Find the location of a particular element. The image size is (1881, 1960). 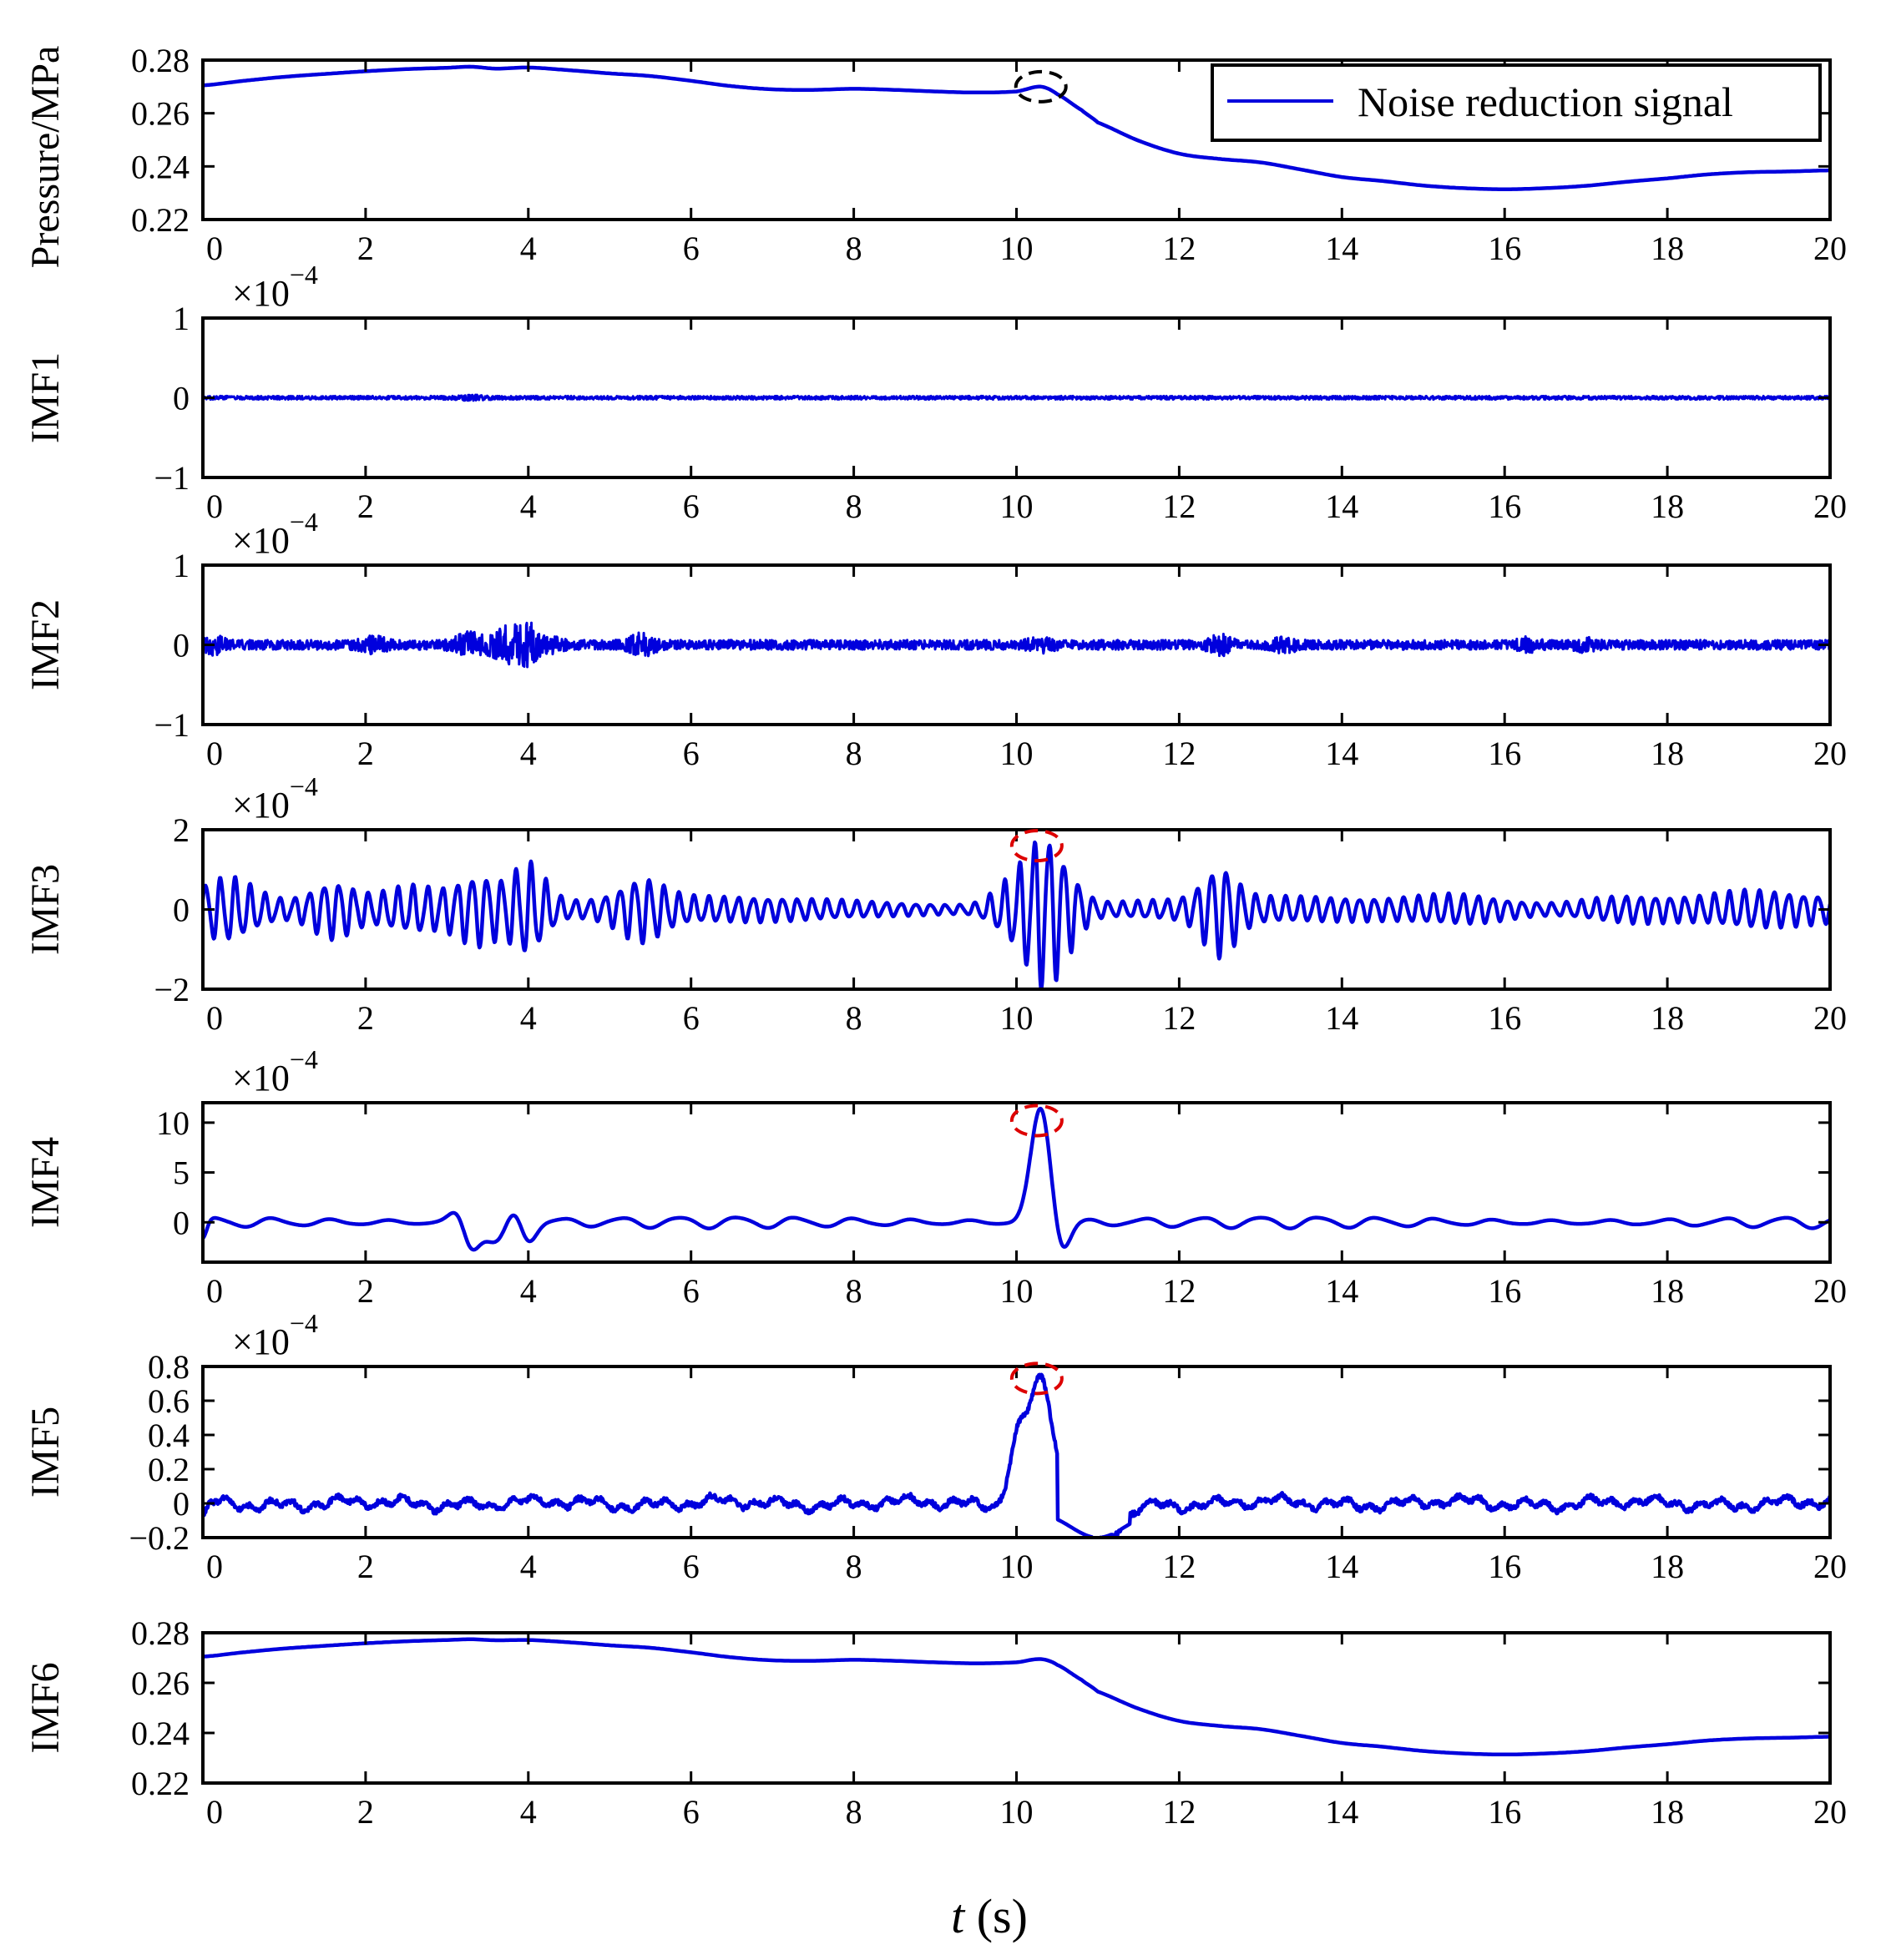

y-tick-label: 0.4 is located at coordinates (169, 1435).